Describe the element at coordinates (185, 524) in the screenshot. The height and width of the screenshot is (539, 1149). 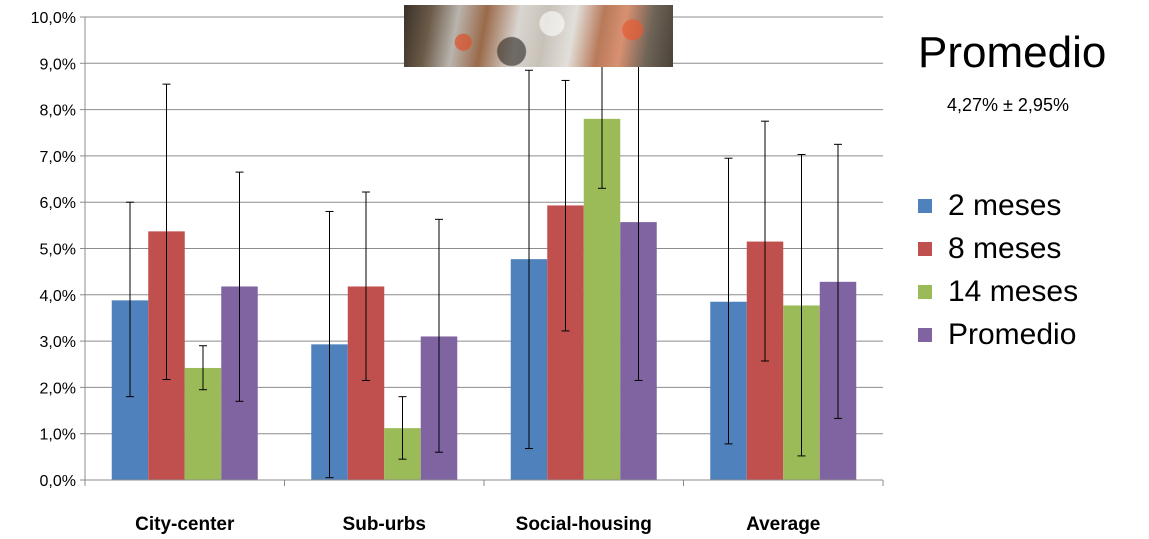
I see `x-category-label: City-center` at that location.